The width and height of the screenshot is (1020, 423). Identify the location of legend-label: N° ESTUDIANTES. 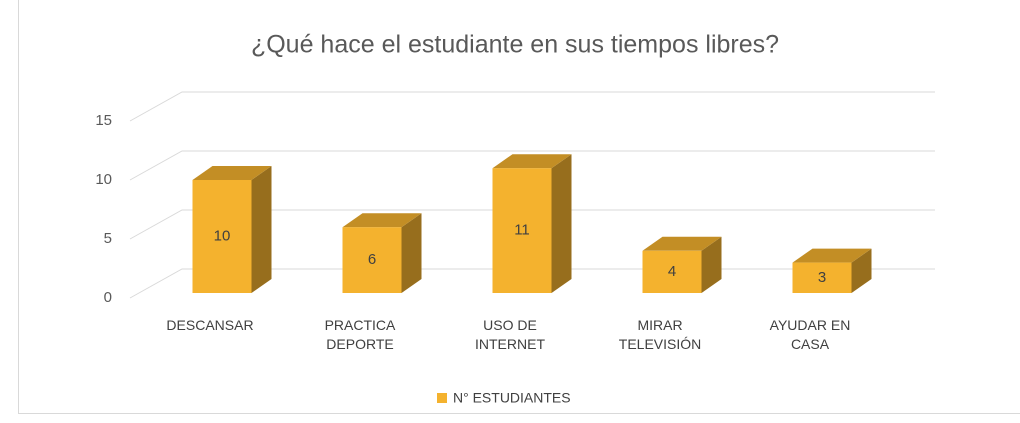
(512, 398).